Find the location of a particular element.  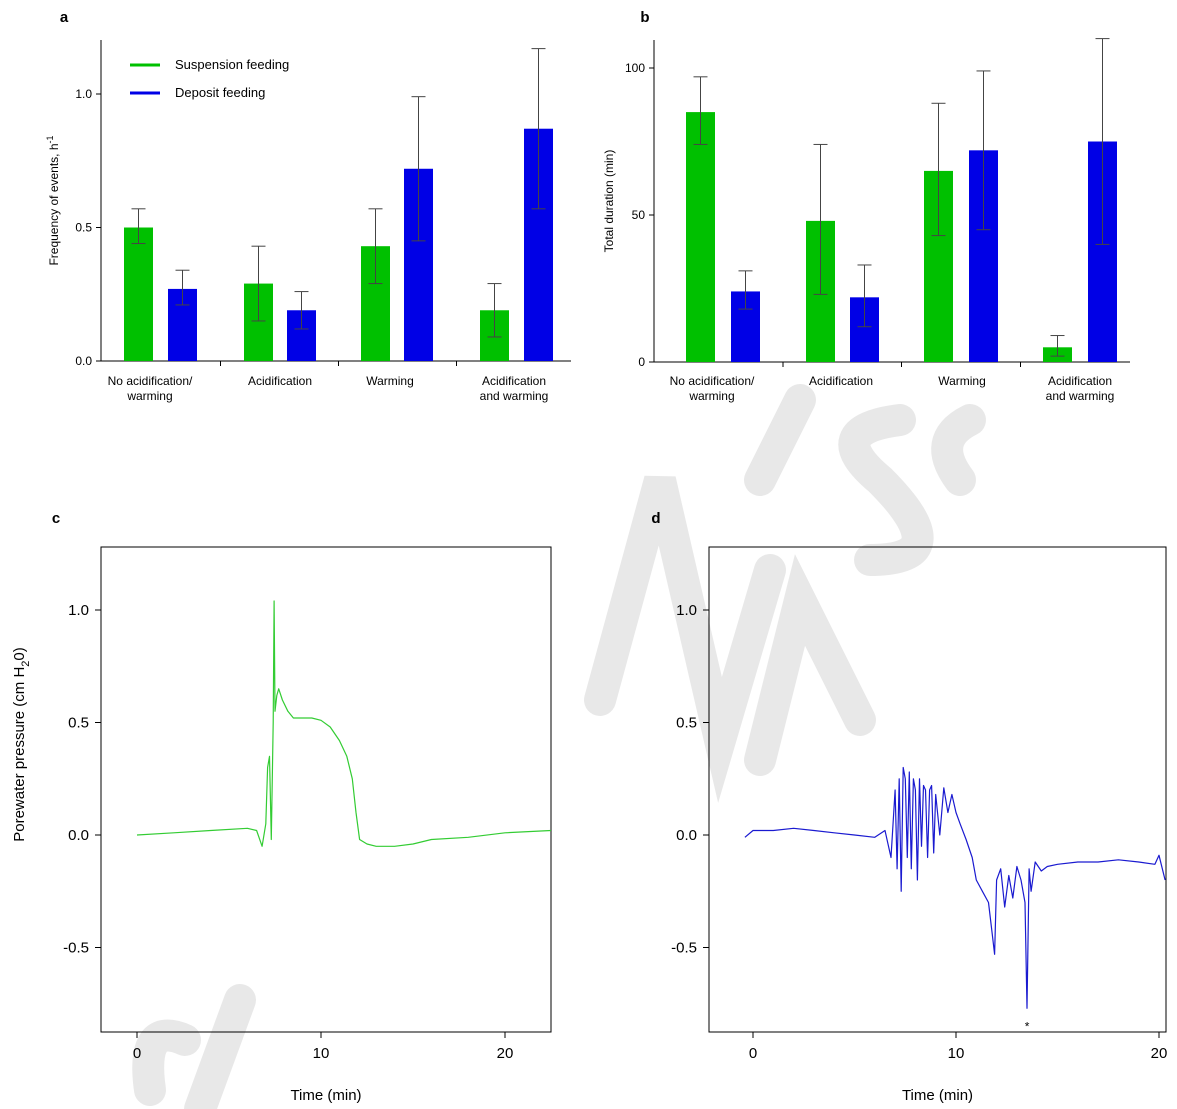

y-axis-label: Porewater pressure (cm H20) is located at coordinates (21, 744).